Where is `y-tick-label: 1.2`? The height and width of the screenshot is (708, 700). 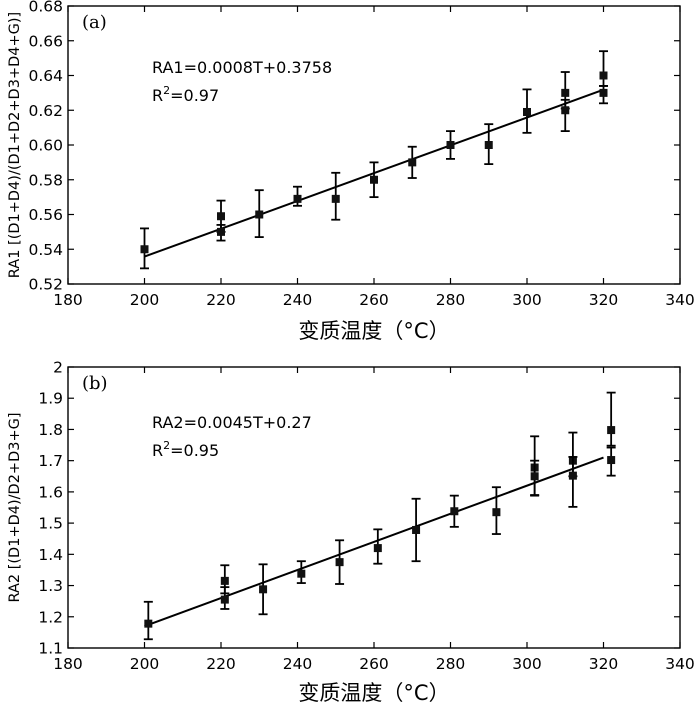
y-tick-label: 1.2 is located at coordinates (50, 617).